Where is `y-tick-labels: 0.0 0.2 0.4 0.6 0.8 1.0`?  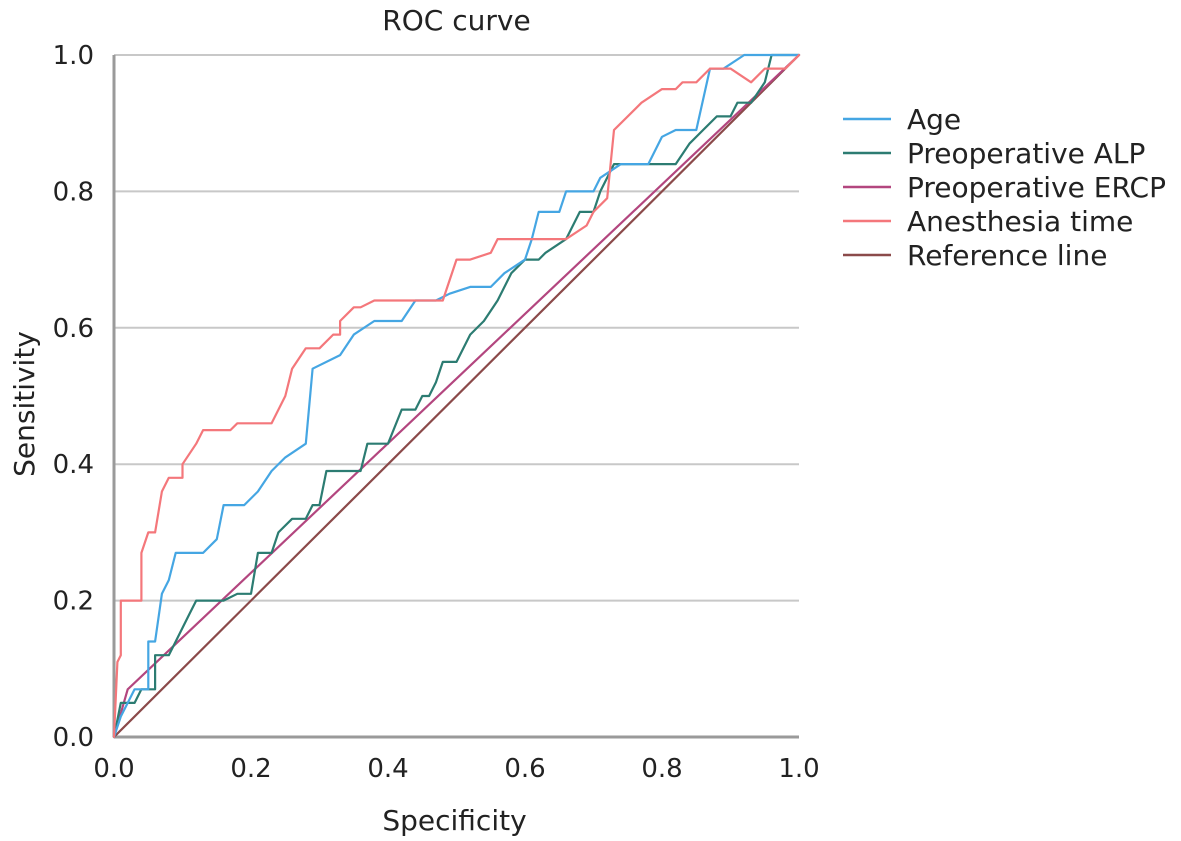
y-tick-labels: 0.0 0.2 0.4 0.6 0.8 1.0 is located at coordinates (73, 397).